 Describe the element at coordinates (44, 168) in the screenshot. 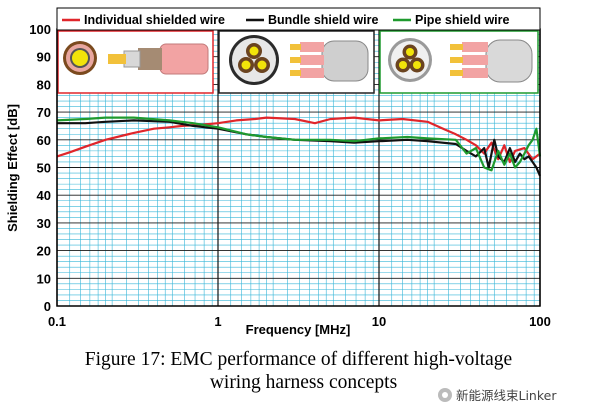

I see `y-tick-label: 50` at that location.